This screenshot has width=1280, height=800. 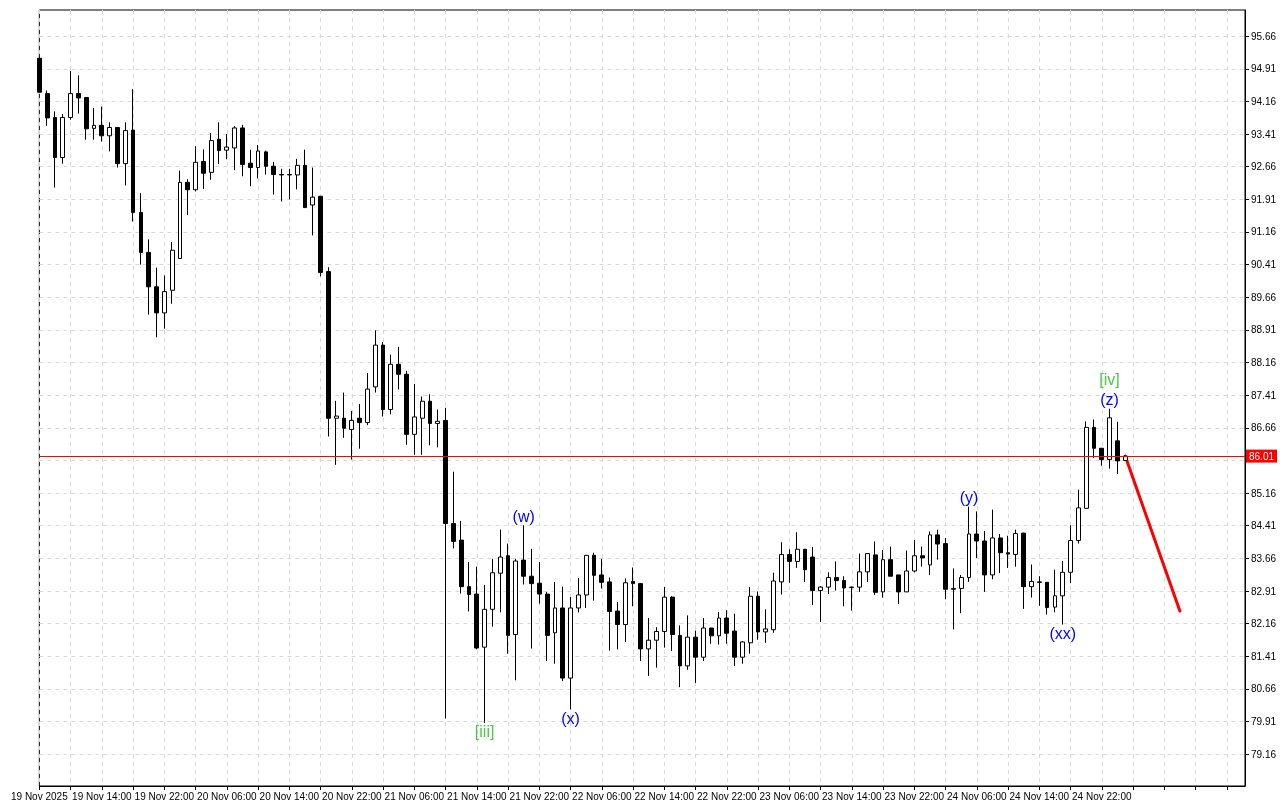 What do you see at coordinates (1264, 722) in the screenshot?
I see `y-tick-label: 79.91` at bounding box center [1264, 722].